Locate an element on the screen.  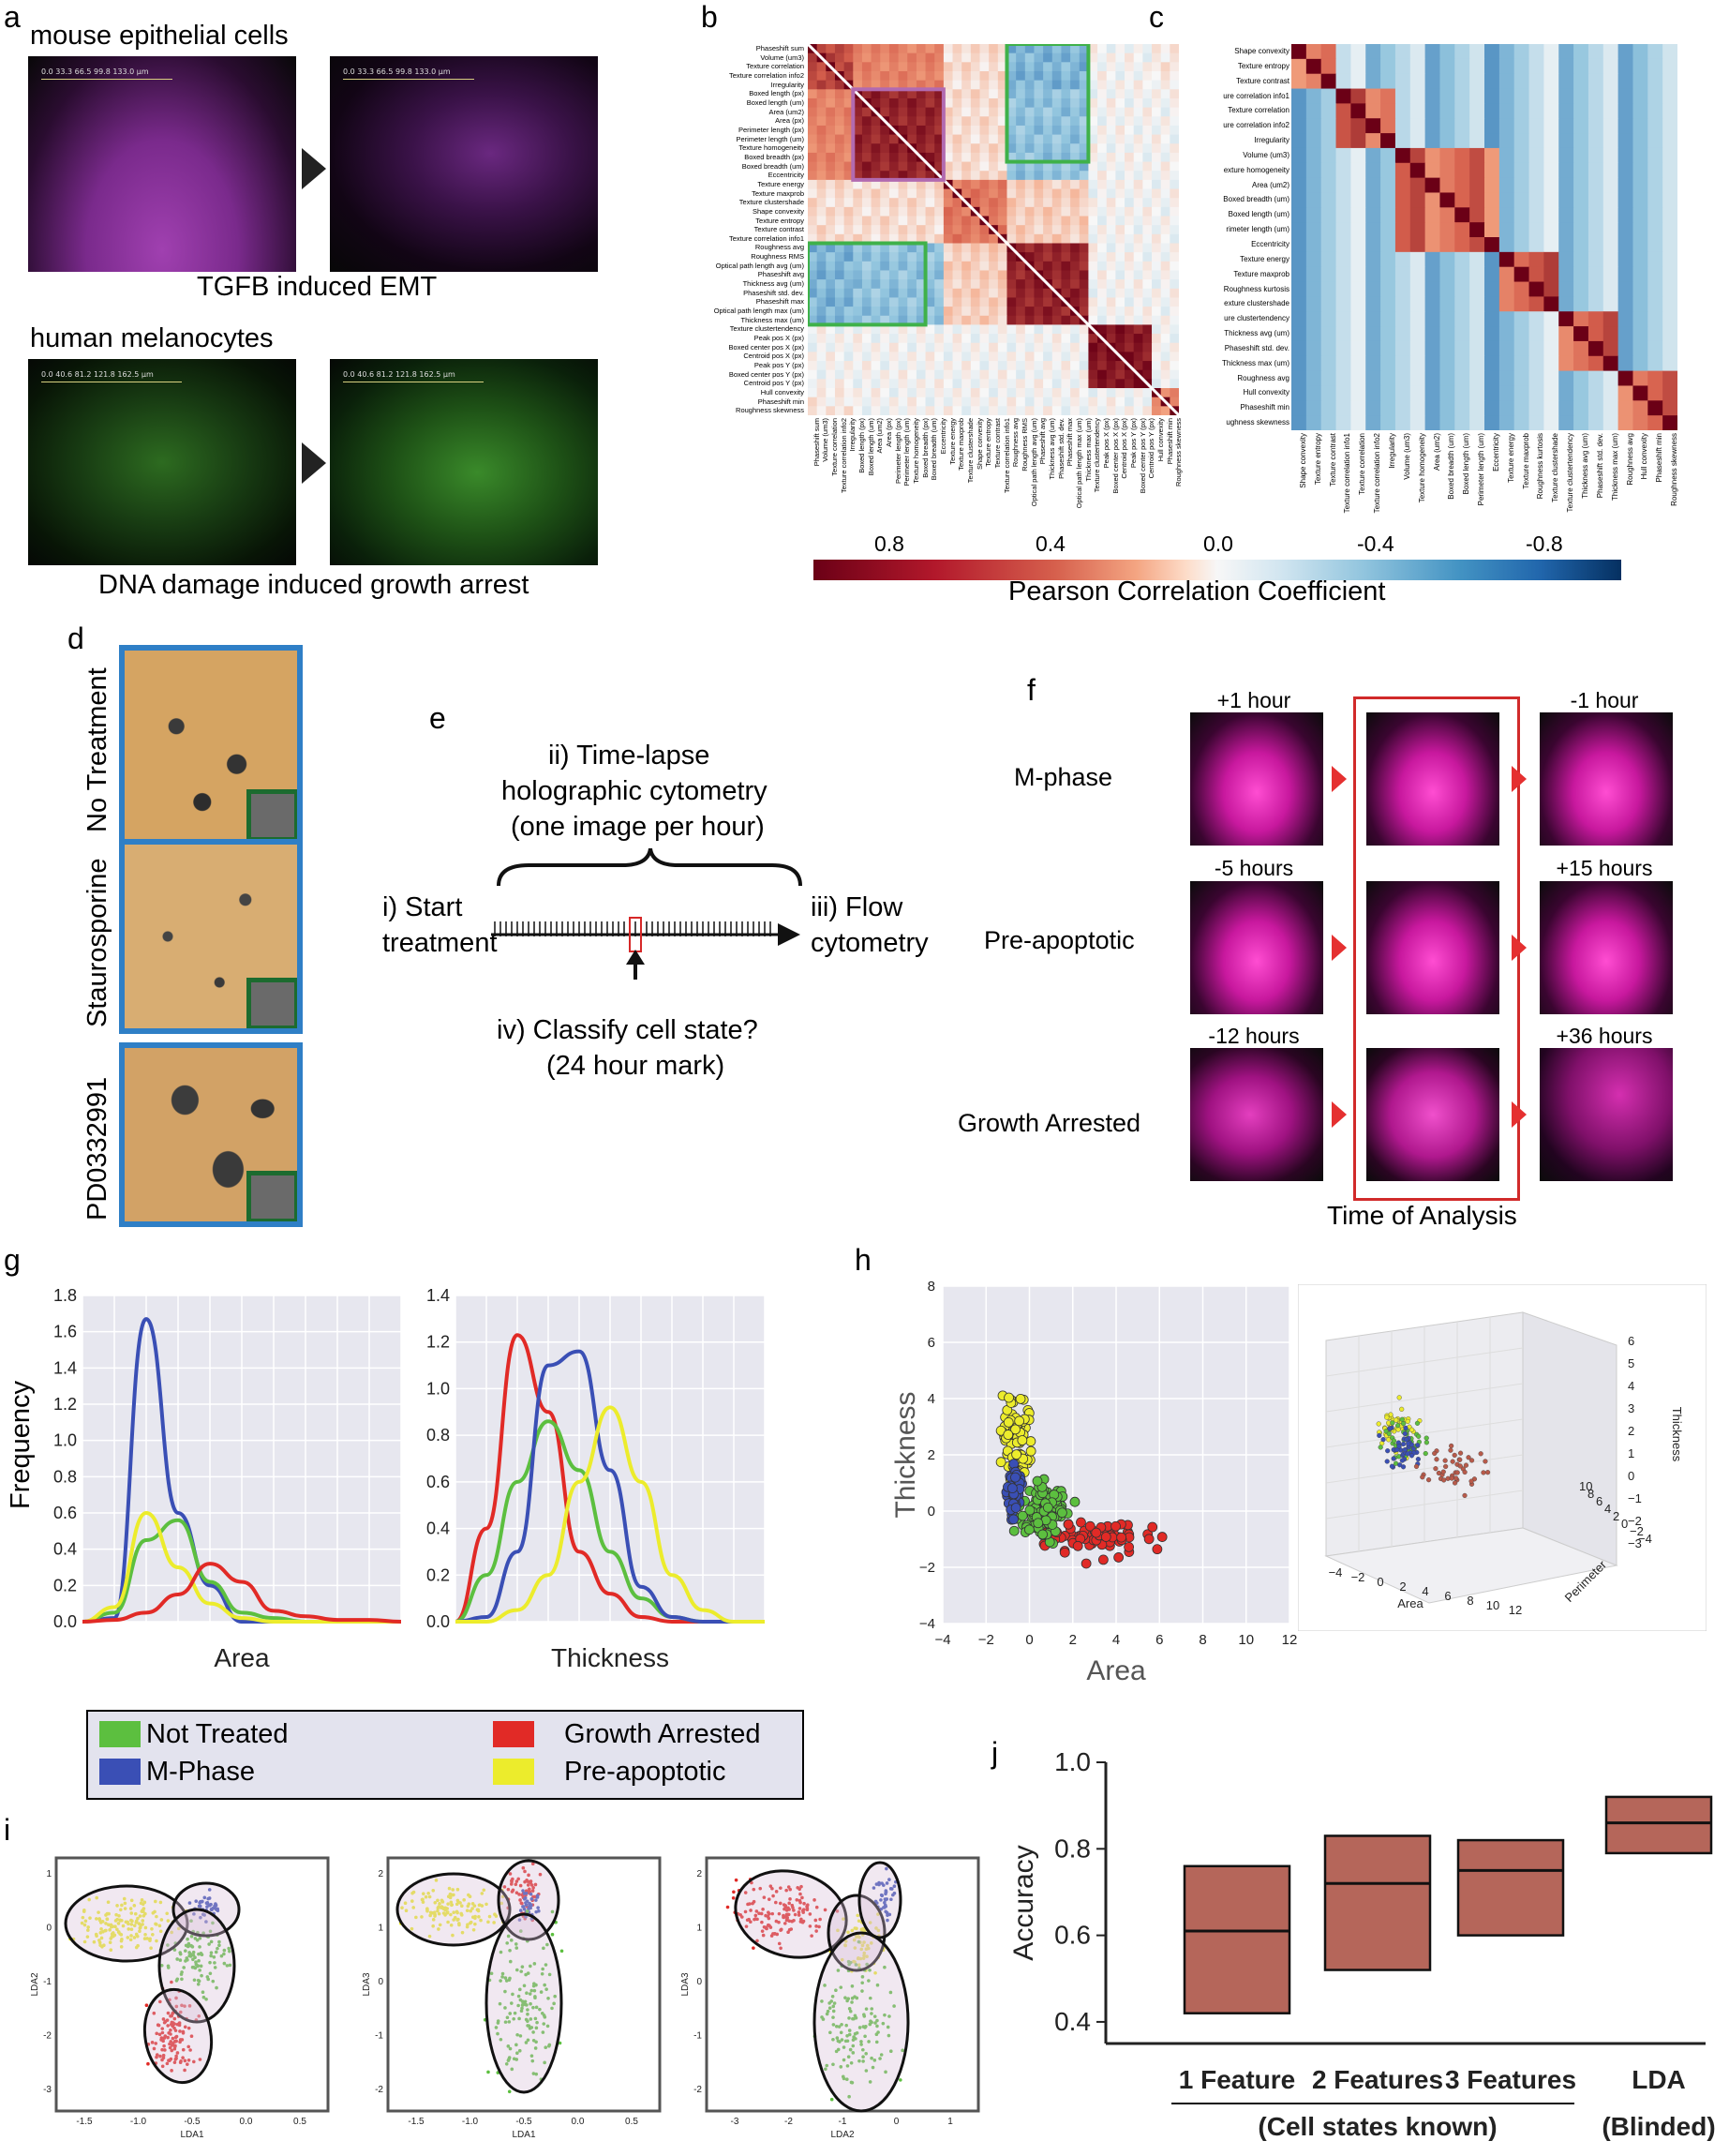
heat-row-label: Boxed center pos X (px) is located at coordinates (766, 347).